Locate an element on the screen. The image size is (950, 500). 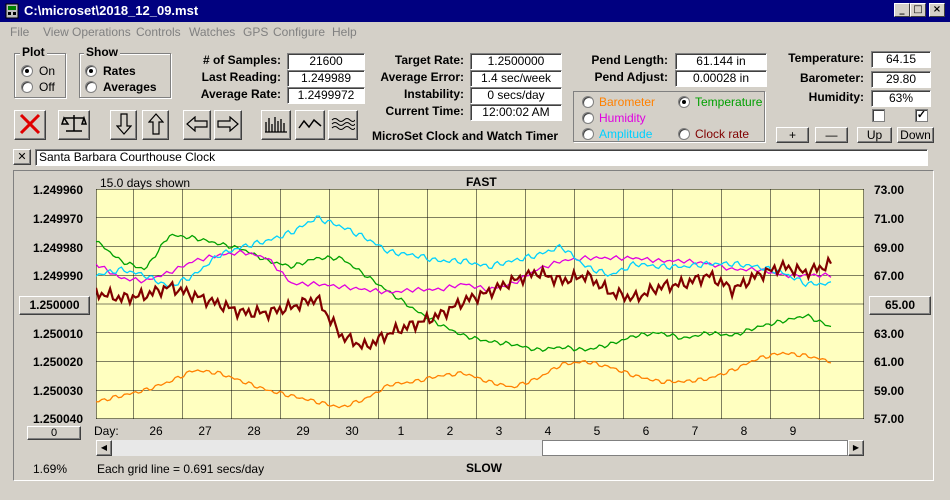
menu-operations: Operations is located at coordinates (101, 32).